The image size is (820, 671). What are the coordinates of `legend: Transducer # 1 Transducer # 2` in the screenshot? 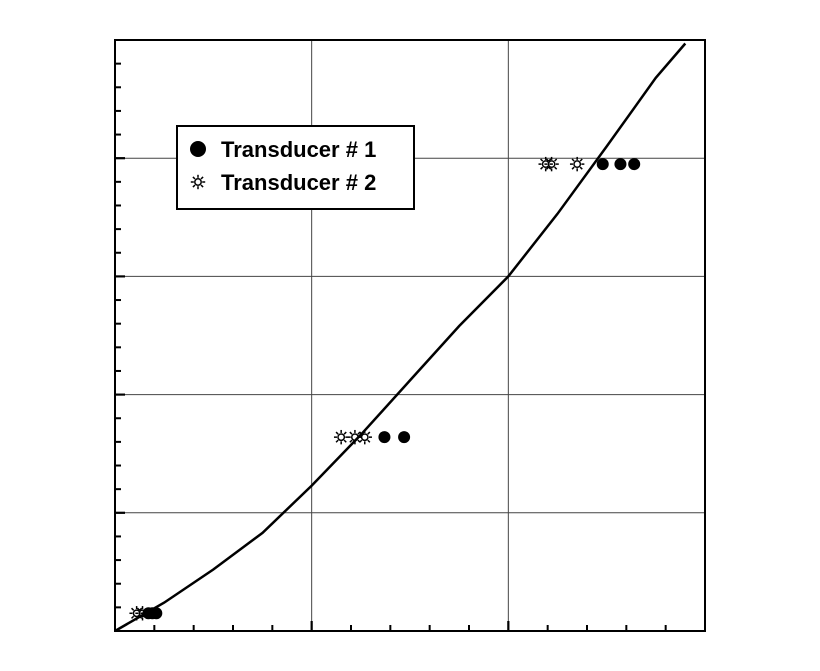 It's located at (295, 167).